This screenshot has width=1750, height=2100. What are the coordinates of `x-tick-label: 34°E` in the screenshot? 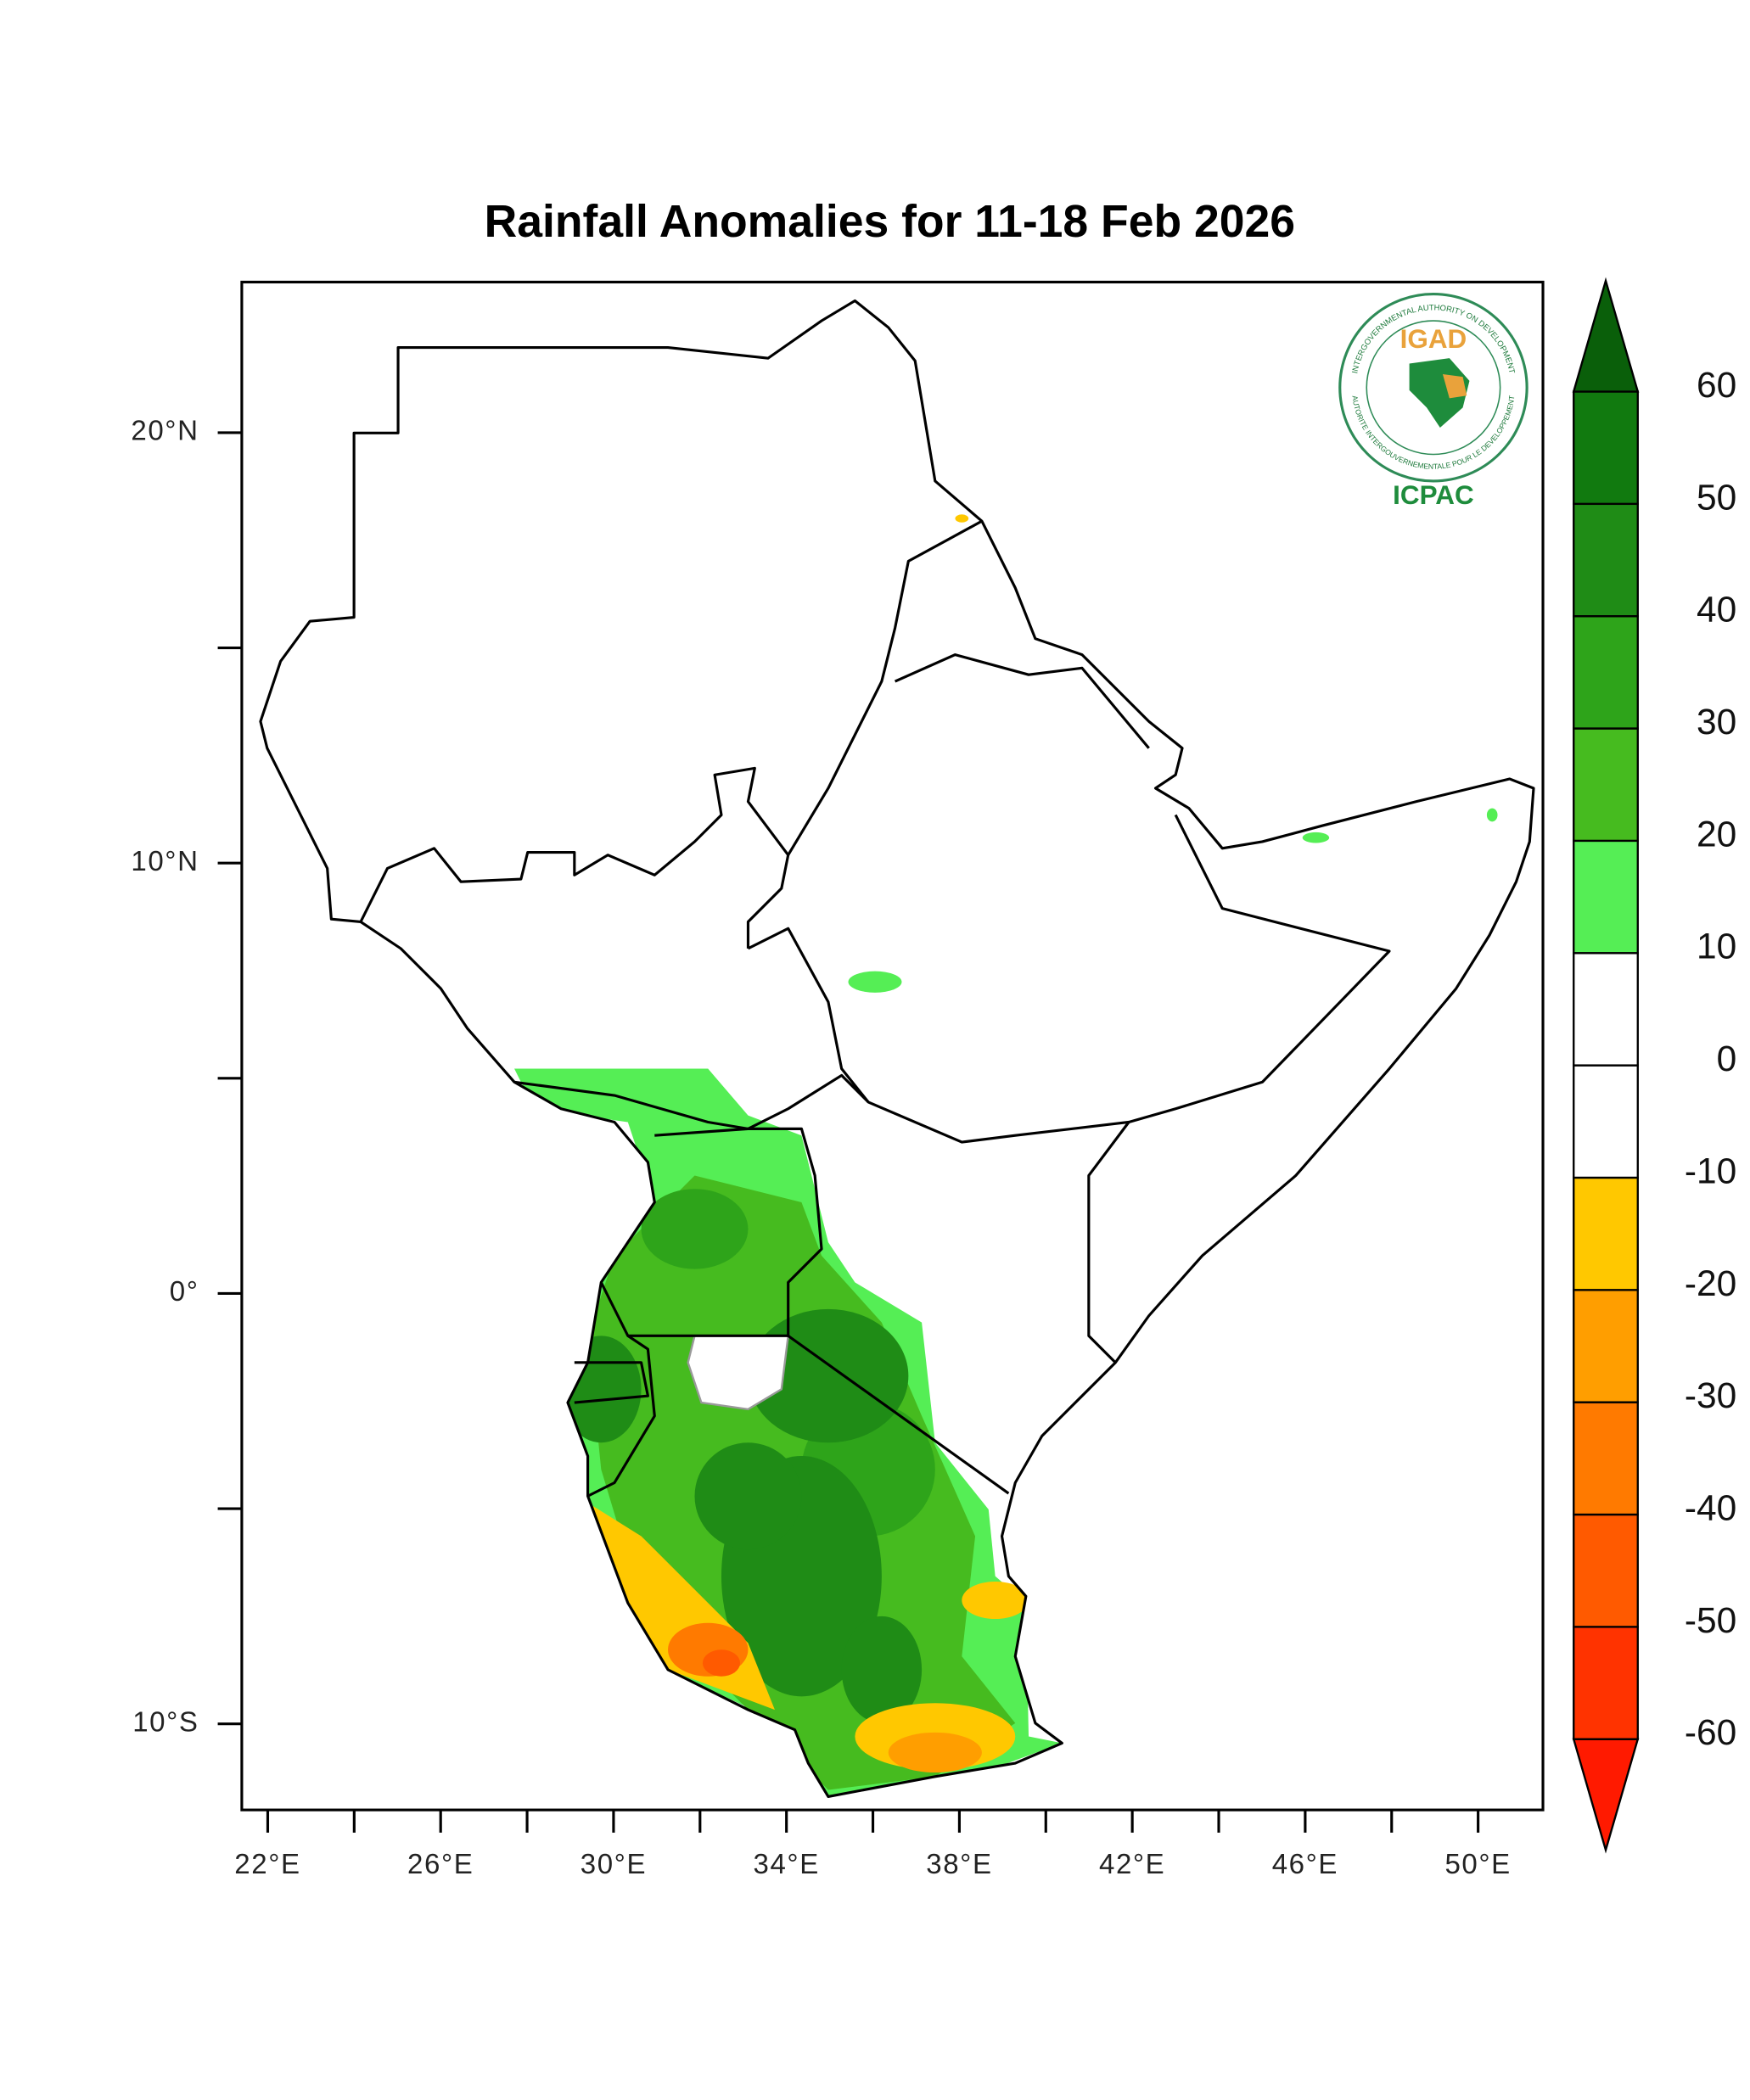 It's located at (787, 1864).